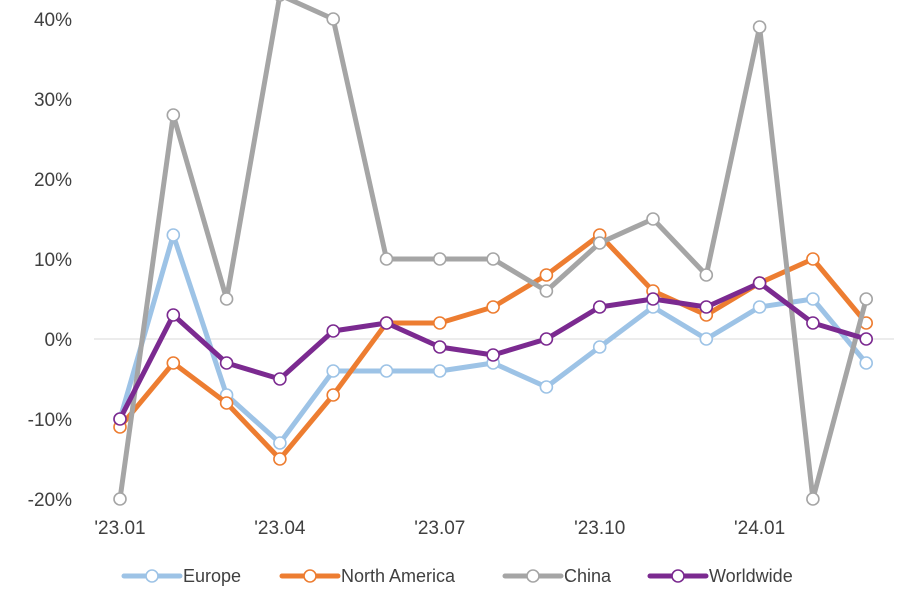  What do you see at coordinates (59, 340) in the screenshot?
I see `y-tick-label: 0%` at bounding box center [59, 340].